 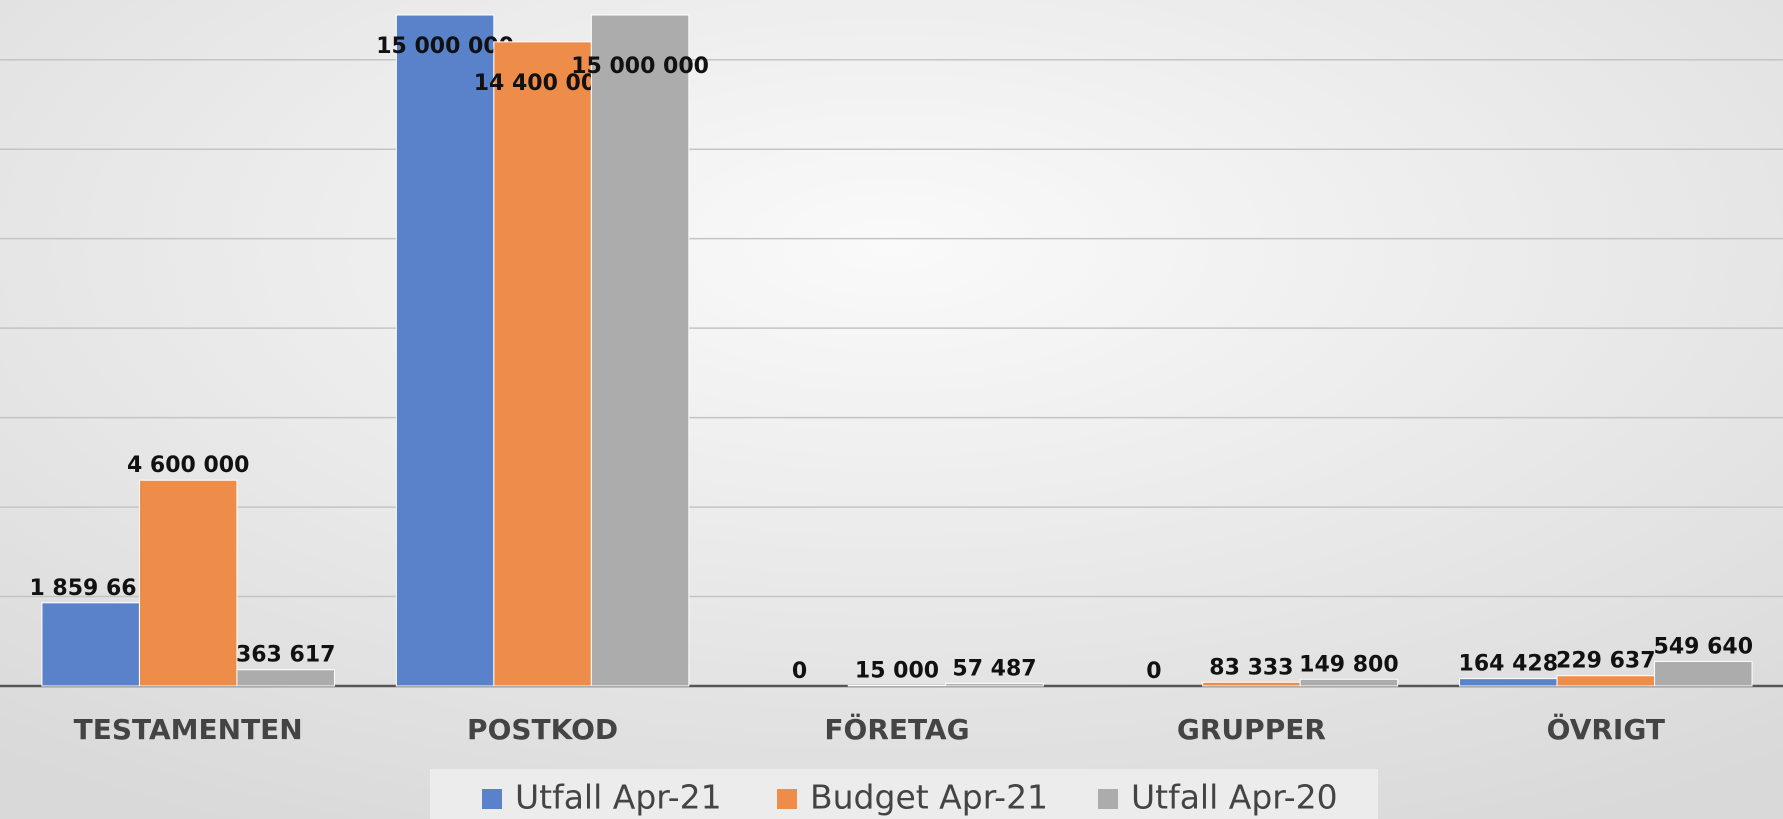 What do you see at coordinates (90, 588) in the screenshot?
I see `data-label: 1 859 661` at bounding box center [90, 588].